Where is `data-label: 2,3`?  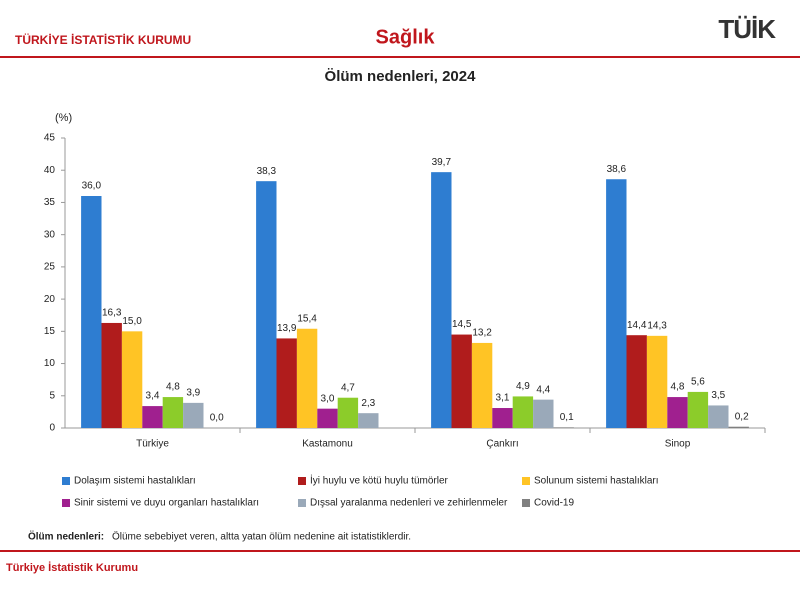 data-label: 2,3 is located at coordinates (368, 403).